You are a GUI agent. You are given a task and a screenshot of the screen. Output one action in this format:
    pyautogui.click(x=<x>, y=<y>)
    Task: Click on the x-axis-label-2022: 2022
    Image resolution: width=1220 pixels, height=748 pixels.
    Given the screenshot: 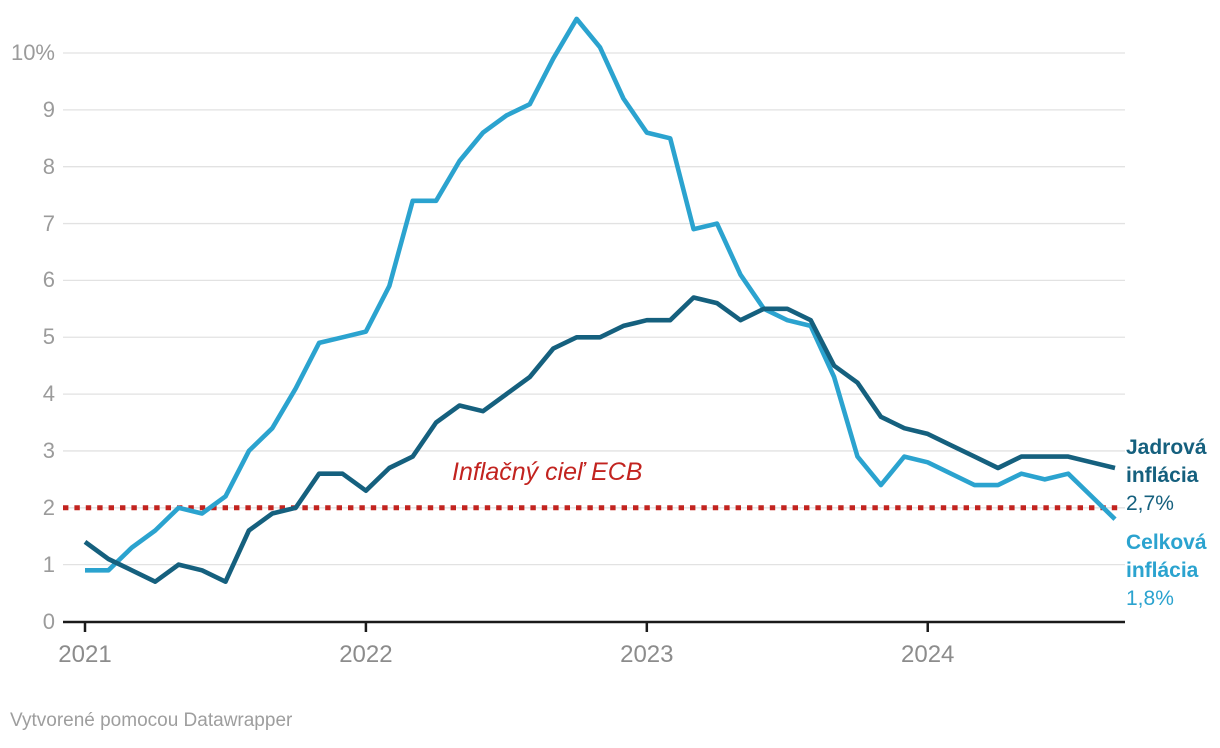 What is the action you would take?
    pyautogui.click(x=366, y=654)
    